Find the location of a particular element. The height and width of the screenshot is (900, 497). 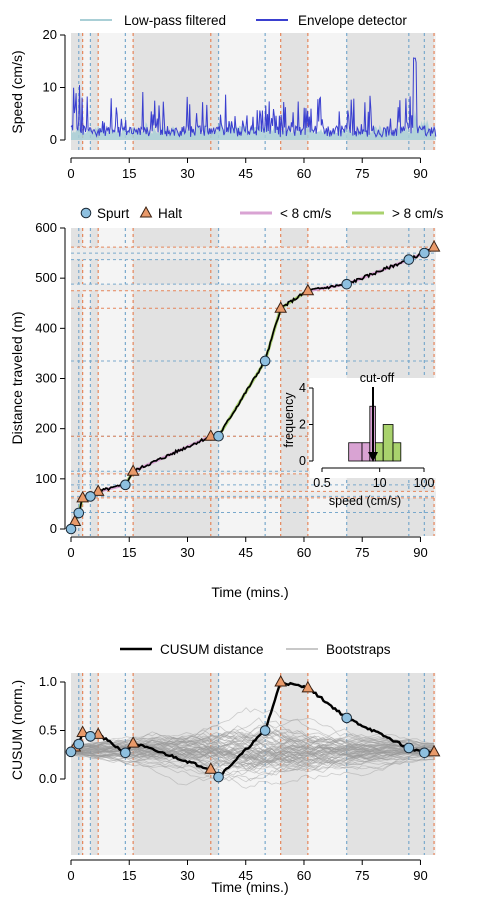

dist-x-tick-label-6: 90 is located at coordinates (420, 552).